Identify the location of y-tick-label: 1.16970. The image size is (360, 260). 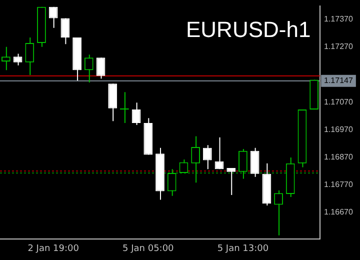
(339, 129).